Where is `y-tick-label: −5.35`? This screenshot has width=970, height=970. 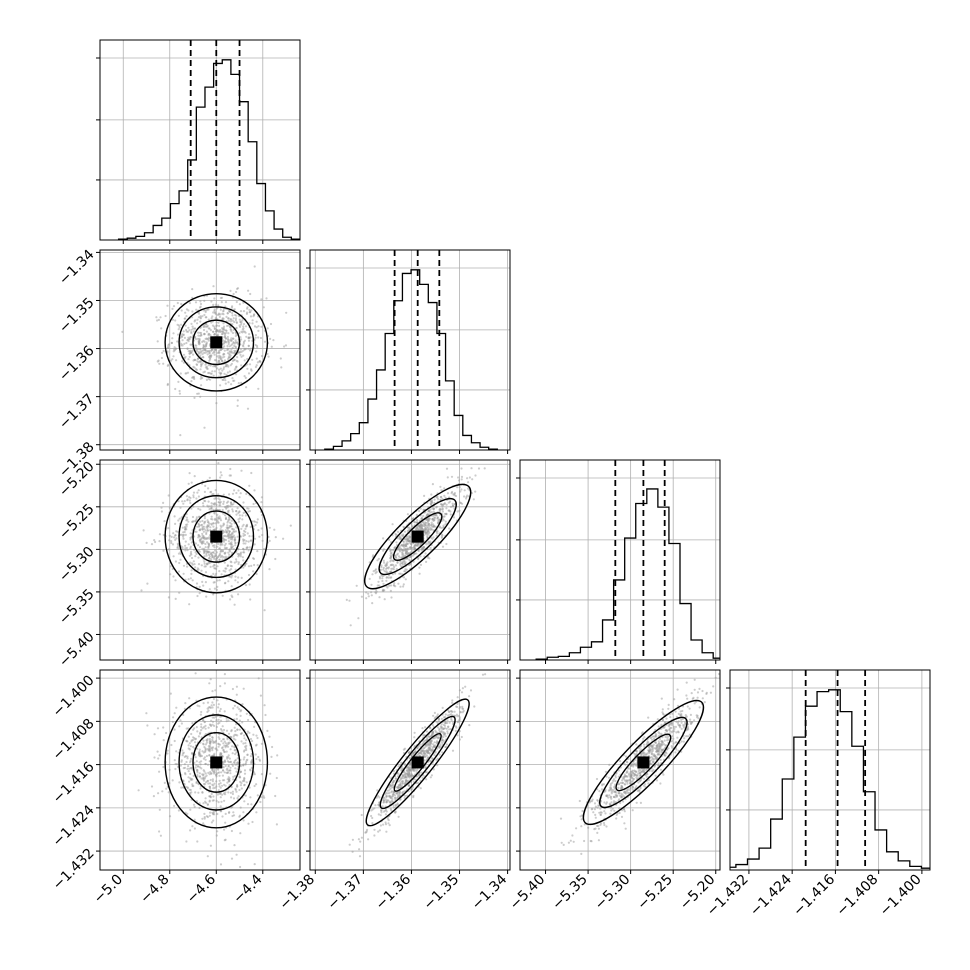 y-tick-label: −5.35 is located at coordinates (77, 607).